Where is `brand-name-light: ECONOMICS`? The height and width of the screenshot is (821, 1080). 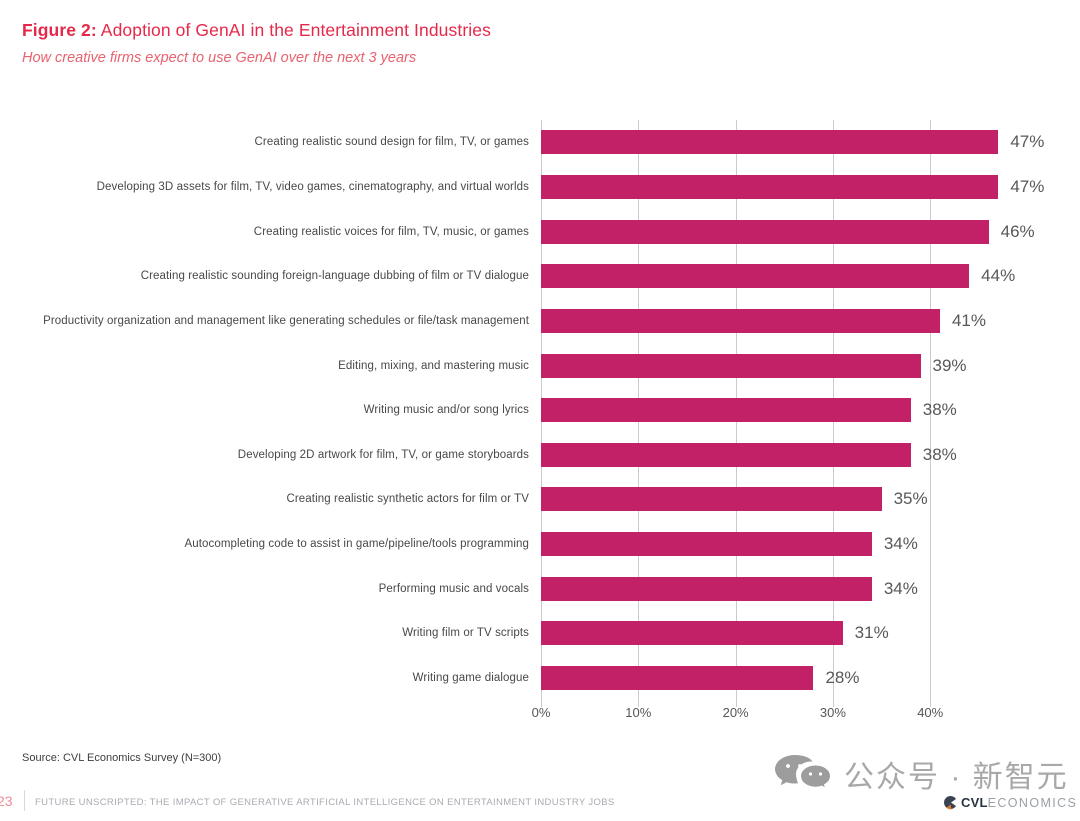
brand-name-light: ECONOMICS is located at coordinates (1032, 802).